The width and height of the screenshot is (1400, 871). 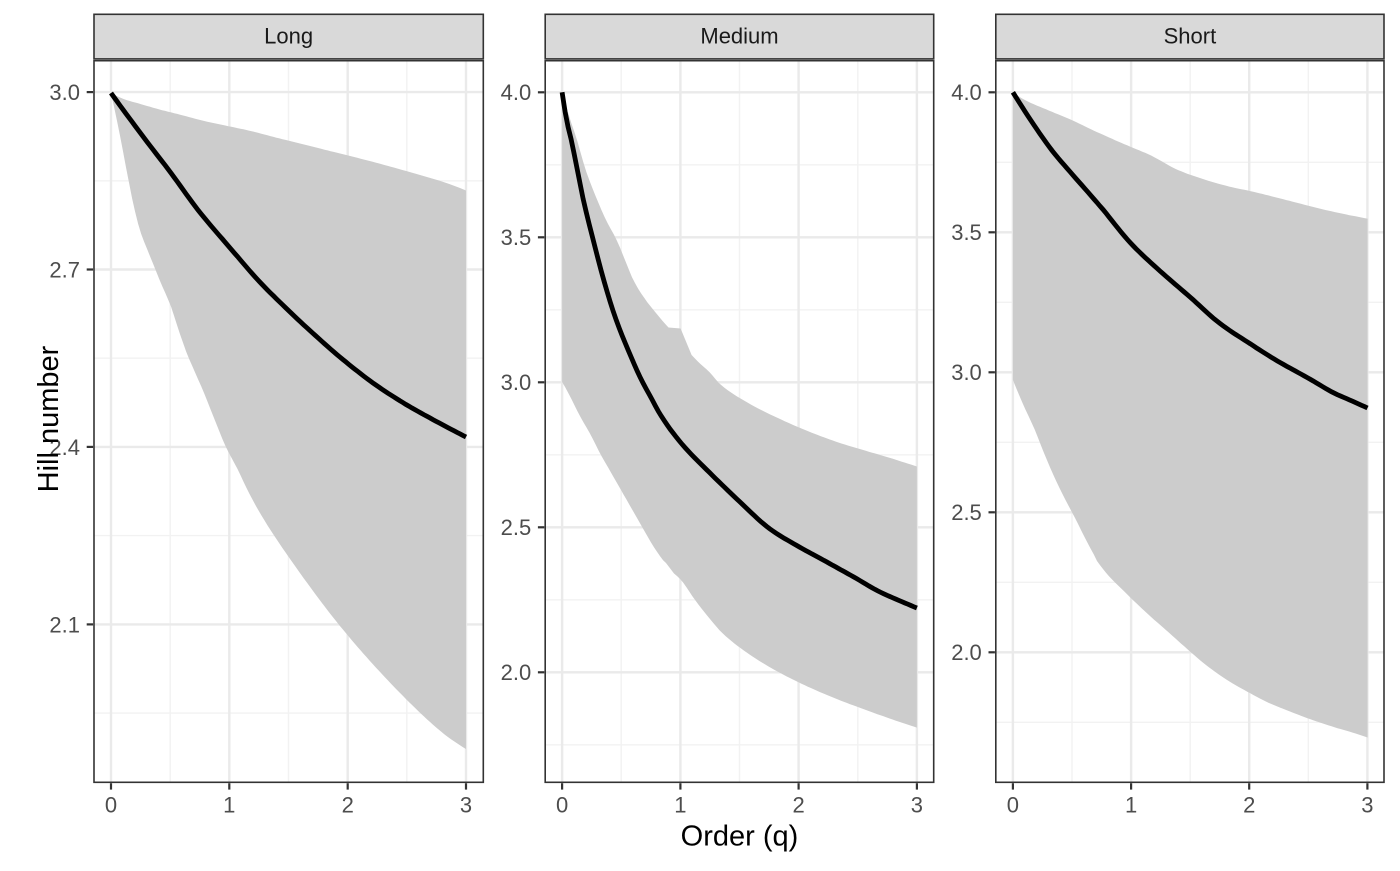 I want to click on svg-text: 2.1, so click(x=64, y=624).